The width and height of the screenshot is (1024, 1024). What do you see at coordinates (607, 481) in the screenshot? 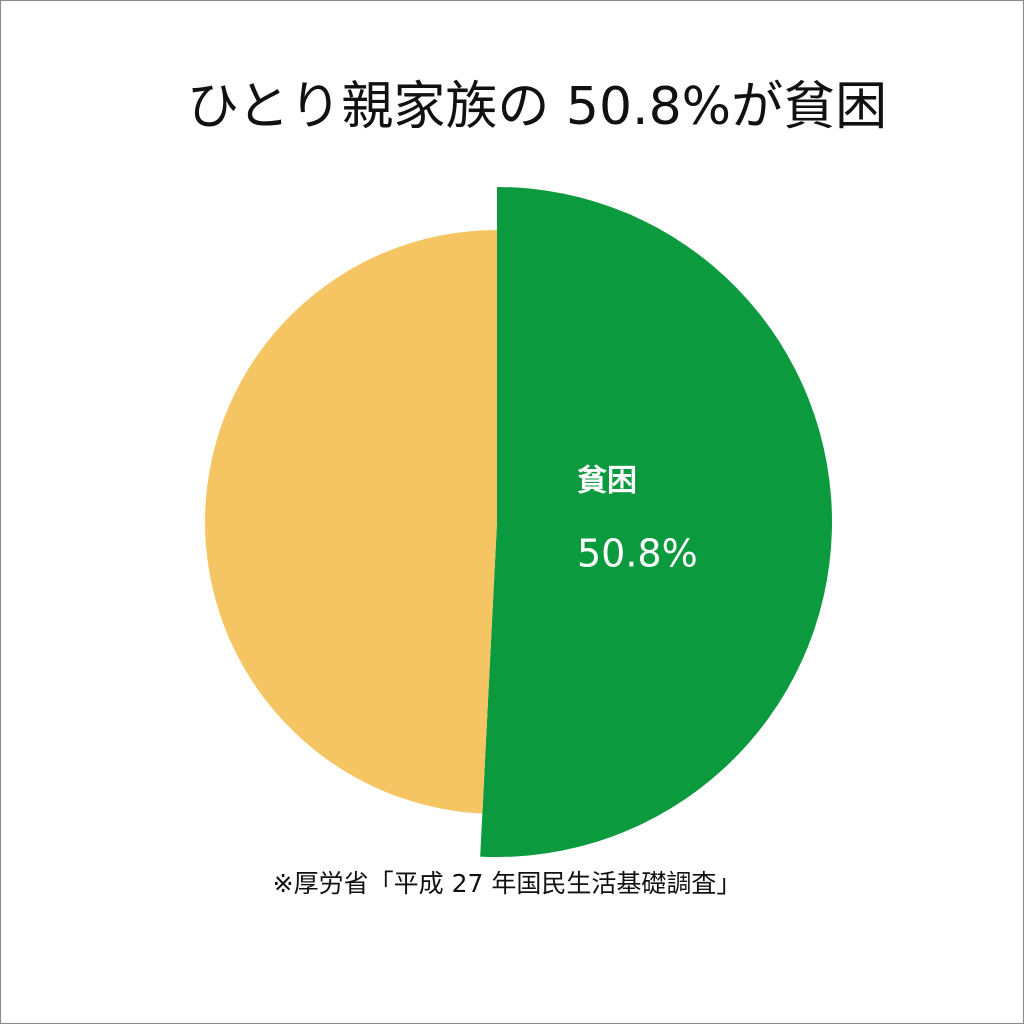
I see `slice-label: 貧困` at bounding box center [607, 481].